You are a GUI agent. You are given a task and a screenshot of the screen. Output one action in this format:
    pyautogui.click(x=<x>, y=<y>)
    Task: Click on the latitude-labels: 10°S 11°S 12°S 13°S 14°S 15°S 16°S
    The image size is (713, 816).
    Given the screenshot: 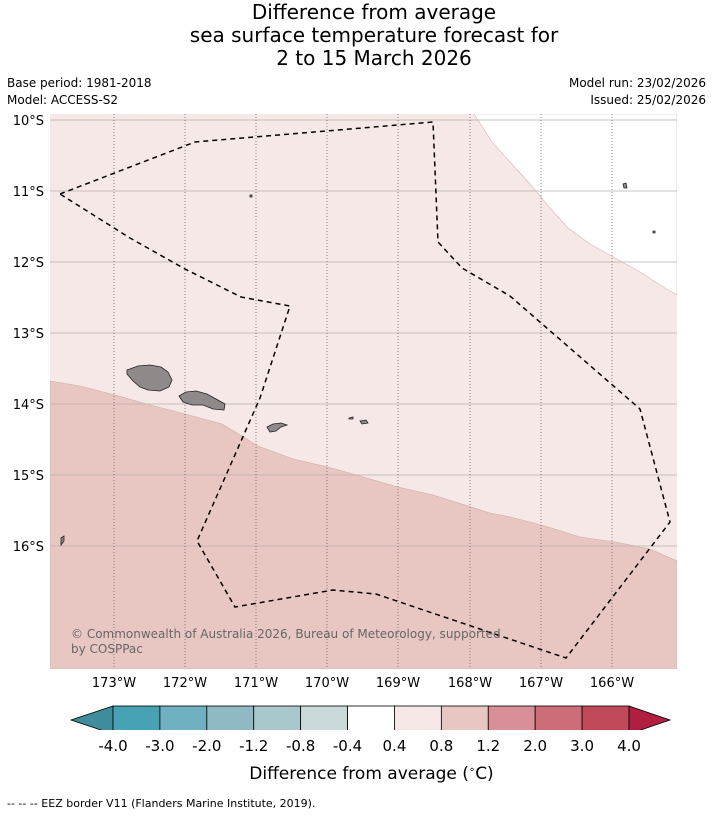 What is the action you would take?
    pyautogui.click(x=28, y=334)
    